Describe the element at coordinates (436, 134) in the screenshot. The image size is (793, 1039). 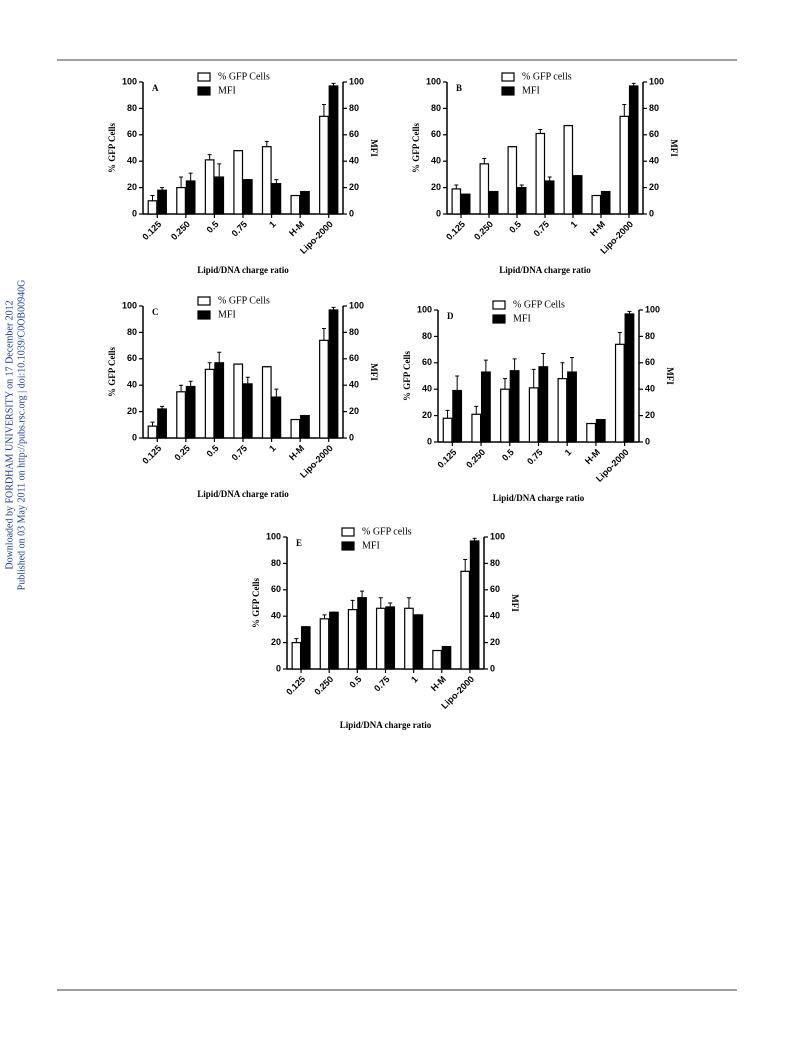
I see `y-tick-label: 60` at that location.